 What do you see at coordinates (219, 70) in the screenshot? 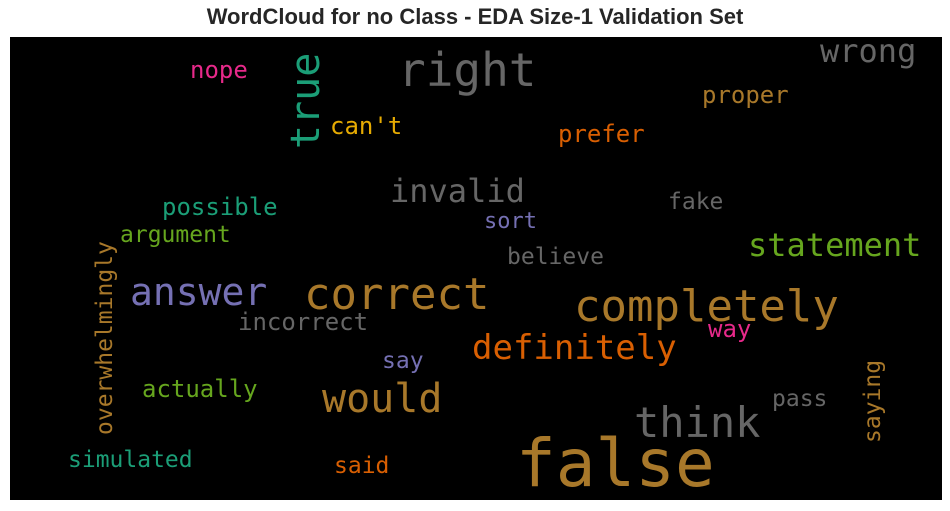
I see `word-nope: nope` at bounding box center [219, 70].